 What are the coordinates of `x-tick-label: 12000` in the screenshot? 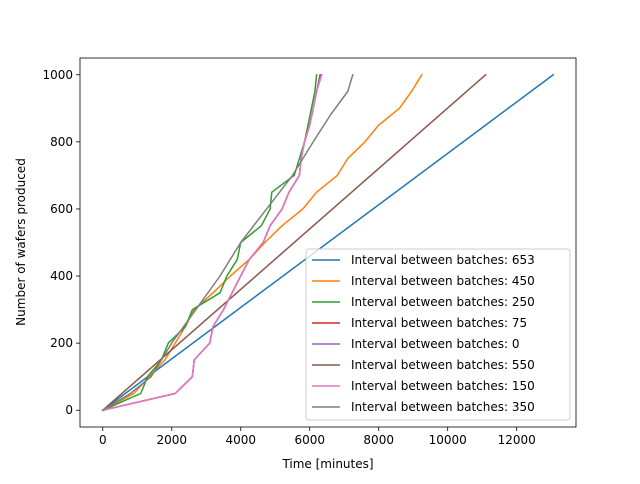 It's located at (517, 440).